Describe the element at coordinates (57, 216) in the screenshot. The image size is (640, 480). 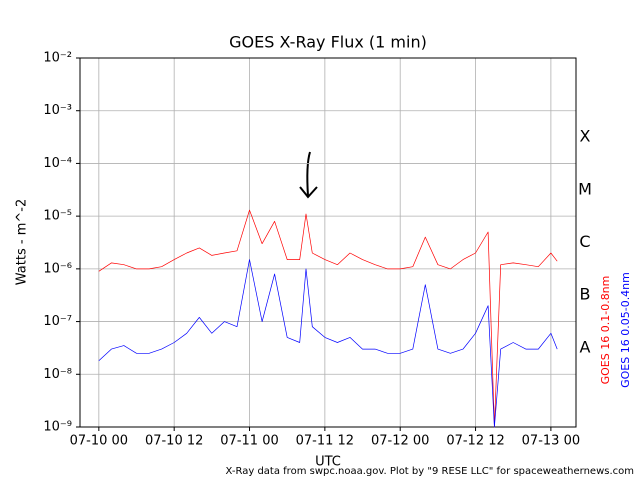
I see `y-tick-label: 10⁻⁵` at that location.